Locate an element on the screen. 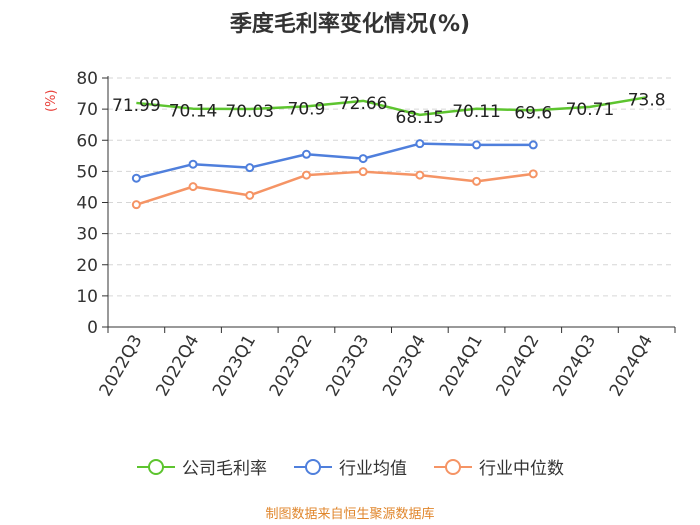 Image resolution: width=700 pixels, height=525 pixels. data-label: 70.14 is located at coordinates (193, 112).